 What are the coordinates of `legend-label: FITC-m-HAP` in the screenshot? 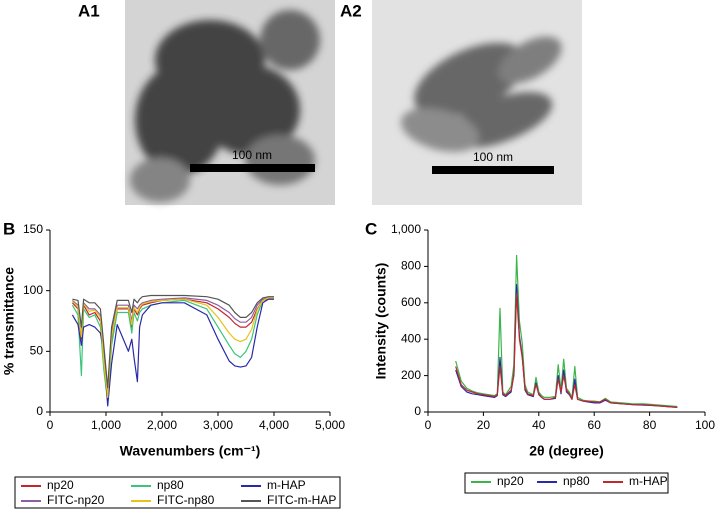 It's located at (301, 500).